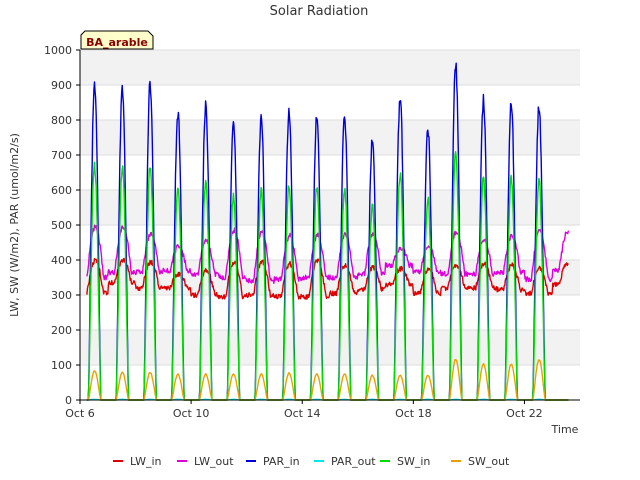  Describe the element at coordinates (214, 461) in the screenshot. I see `legend-label: LW_out` at that location.